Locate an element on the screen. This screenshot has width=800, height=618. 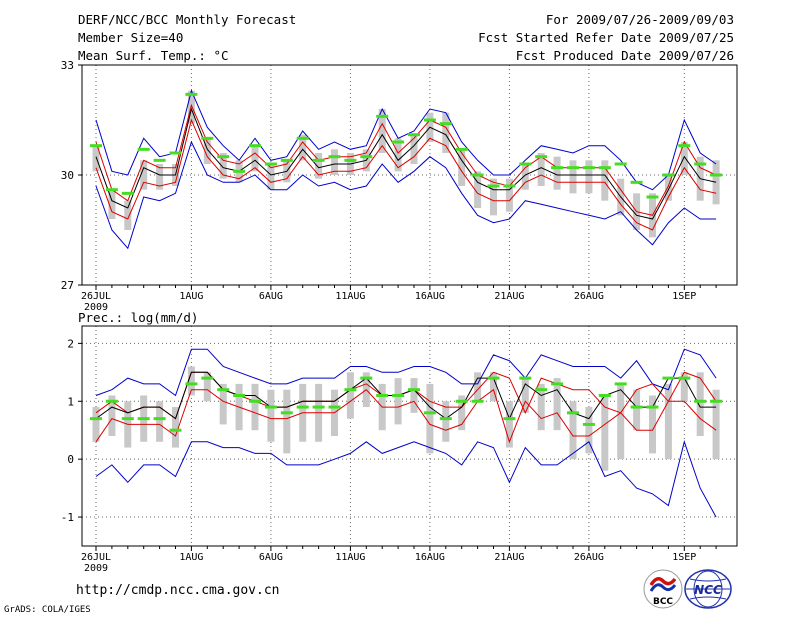
prec-xtick-label: 26AUG is located at coordinates (589, 557).